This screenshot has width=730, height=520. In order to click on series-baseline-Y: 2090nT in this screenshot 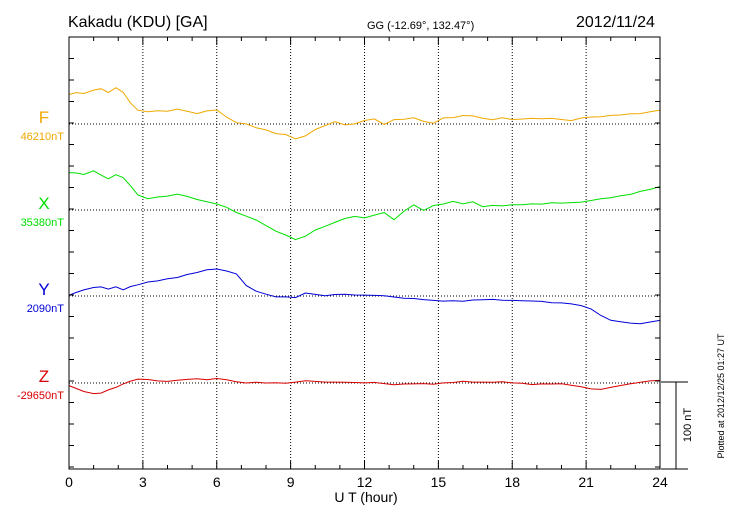, I will do `click(46, 309)`.